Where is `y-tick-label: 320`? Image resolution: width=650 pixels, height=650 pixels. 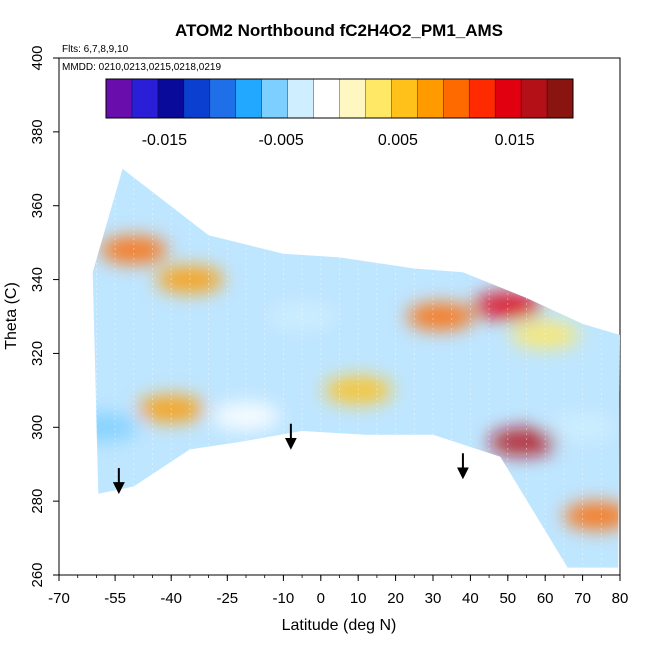 y-tick-label: 320 is located at coordinates (37, 353).